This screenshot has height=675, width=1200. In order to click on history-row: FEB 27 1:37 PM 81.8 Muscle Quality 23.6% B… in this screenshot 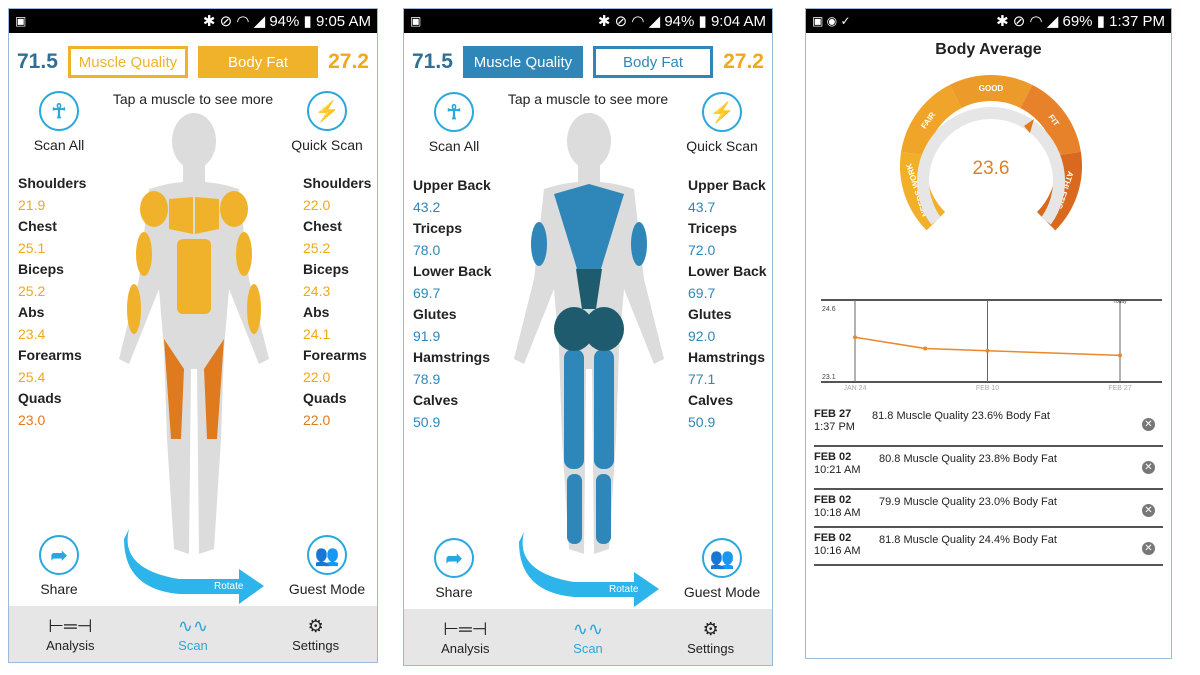, I will do `click(988, 425)`.